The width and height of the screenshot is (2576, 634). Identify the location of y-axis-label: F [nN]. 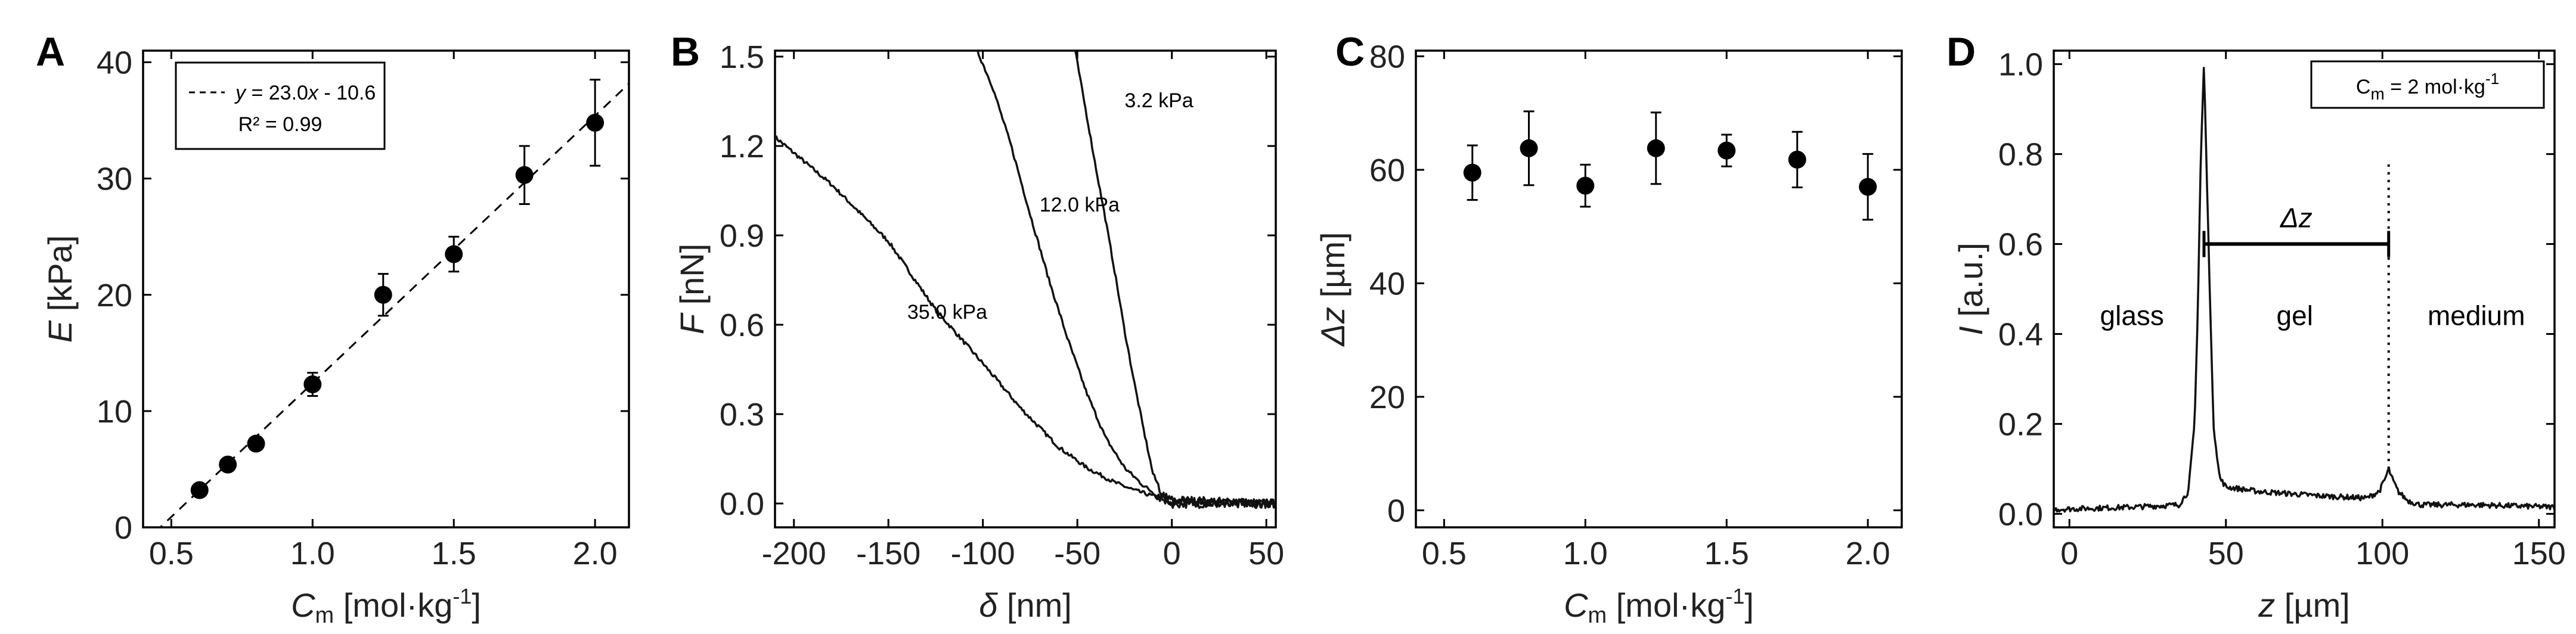
(692, 289).